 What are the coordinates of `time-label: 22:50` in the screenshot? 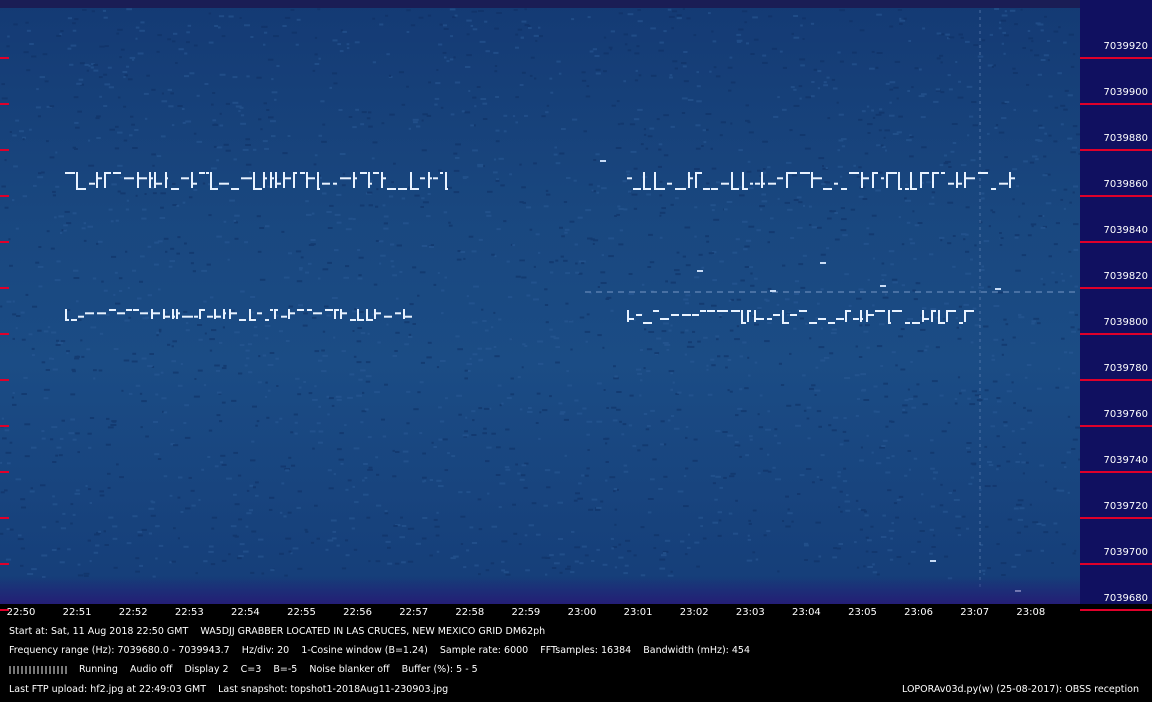 It's located at (21, 612).